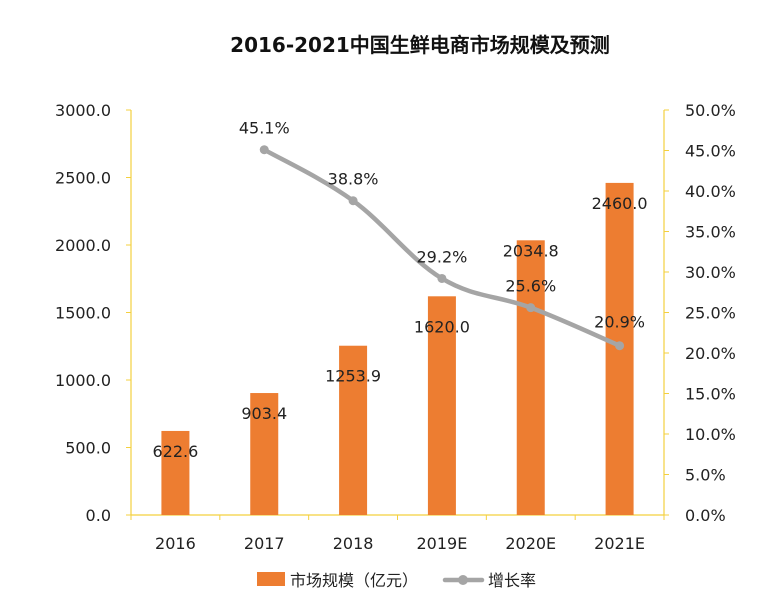 This screenshot has height=606, width=760. What do you see at coordinates (83, 313) in the screenshot?
I see `left-tick-label: 1500.0` at bounding box center [83, 313].